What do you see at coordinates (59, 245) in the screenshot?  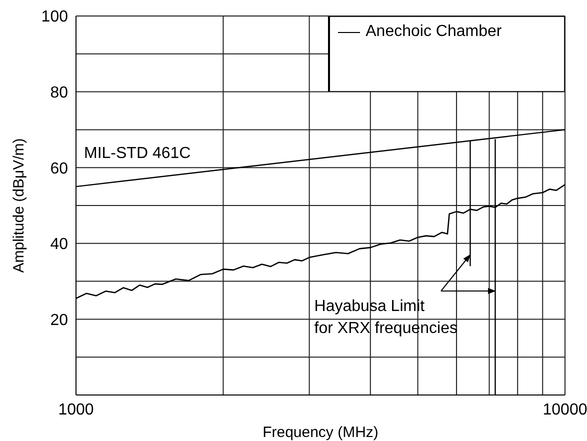 I see `y-tick-label: 40` at bounding box center [59, 245].